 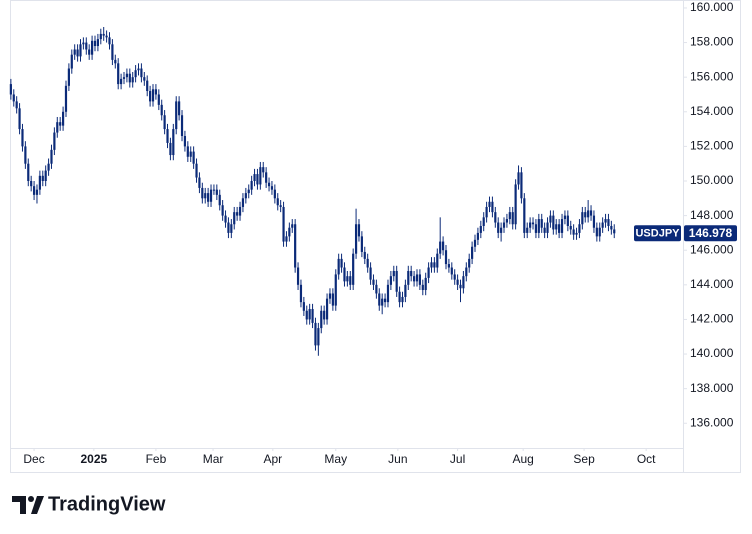 I want to click on x-tick-label: 2025, so click(x=93, y=459).